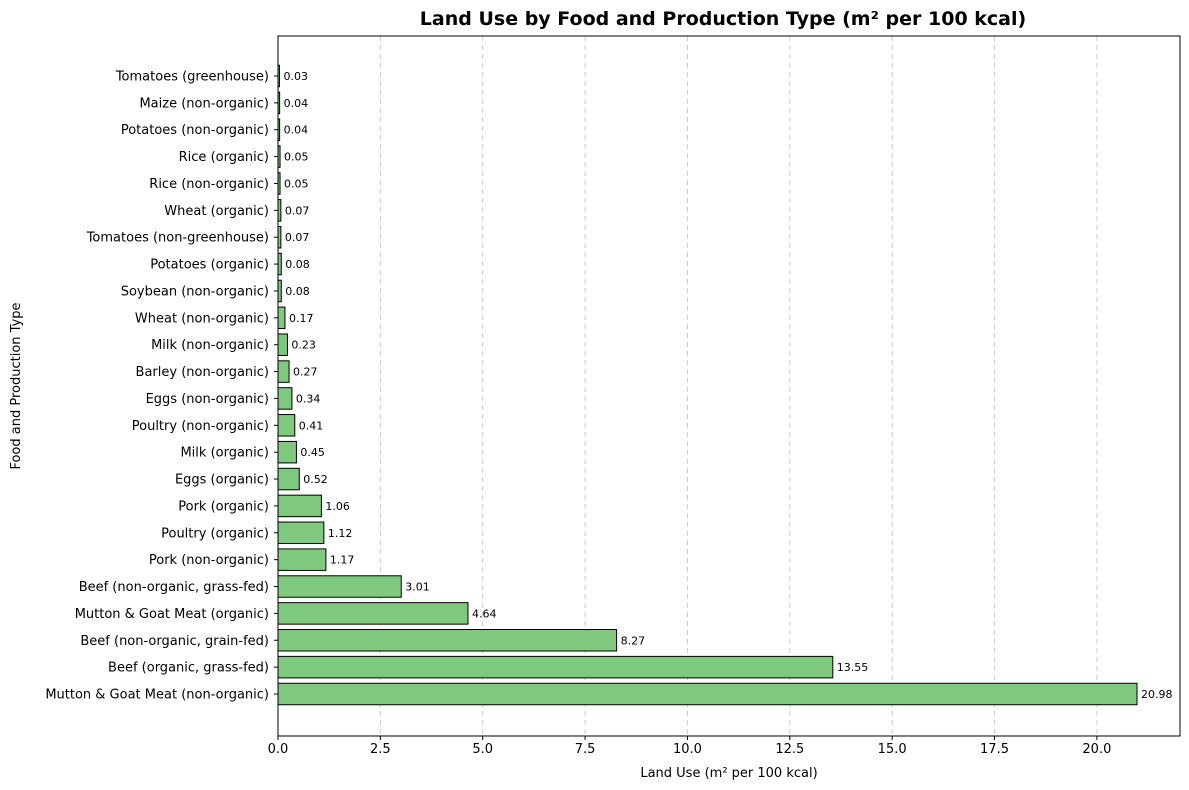 The height and width of the screenshot is (790, 1189). Describe the element at coordinates (296, 76) in the screenshot. I see `data-label: 0.03` at that location.